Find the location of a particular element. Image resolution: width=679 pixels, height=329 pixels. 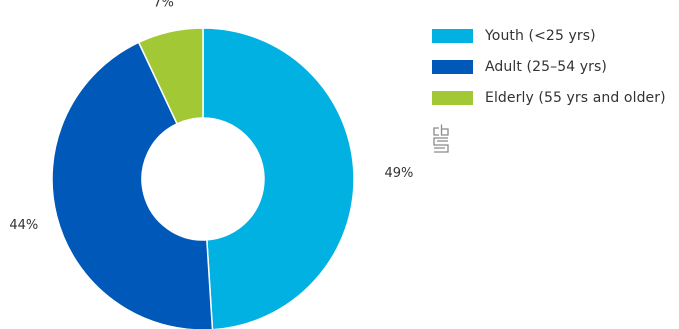

legend-label-elderly: Elderly (55 yrs and older) is located at coordinates (575, 98).